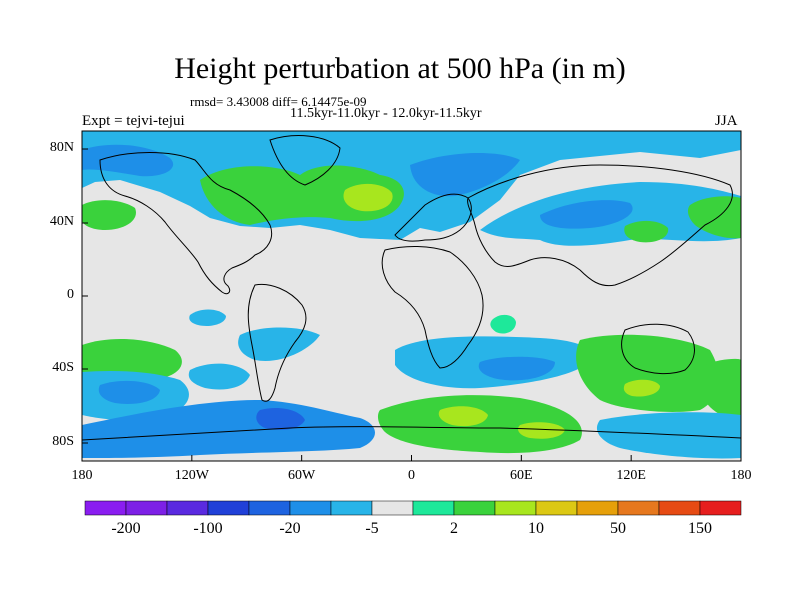  Describe the element at coordinates (386, 113) in the screenshot. I see `period-text: 11.5kyr-11.0kyr - 12.0kyr-11.5kyr` at that location.